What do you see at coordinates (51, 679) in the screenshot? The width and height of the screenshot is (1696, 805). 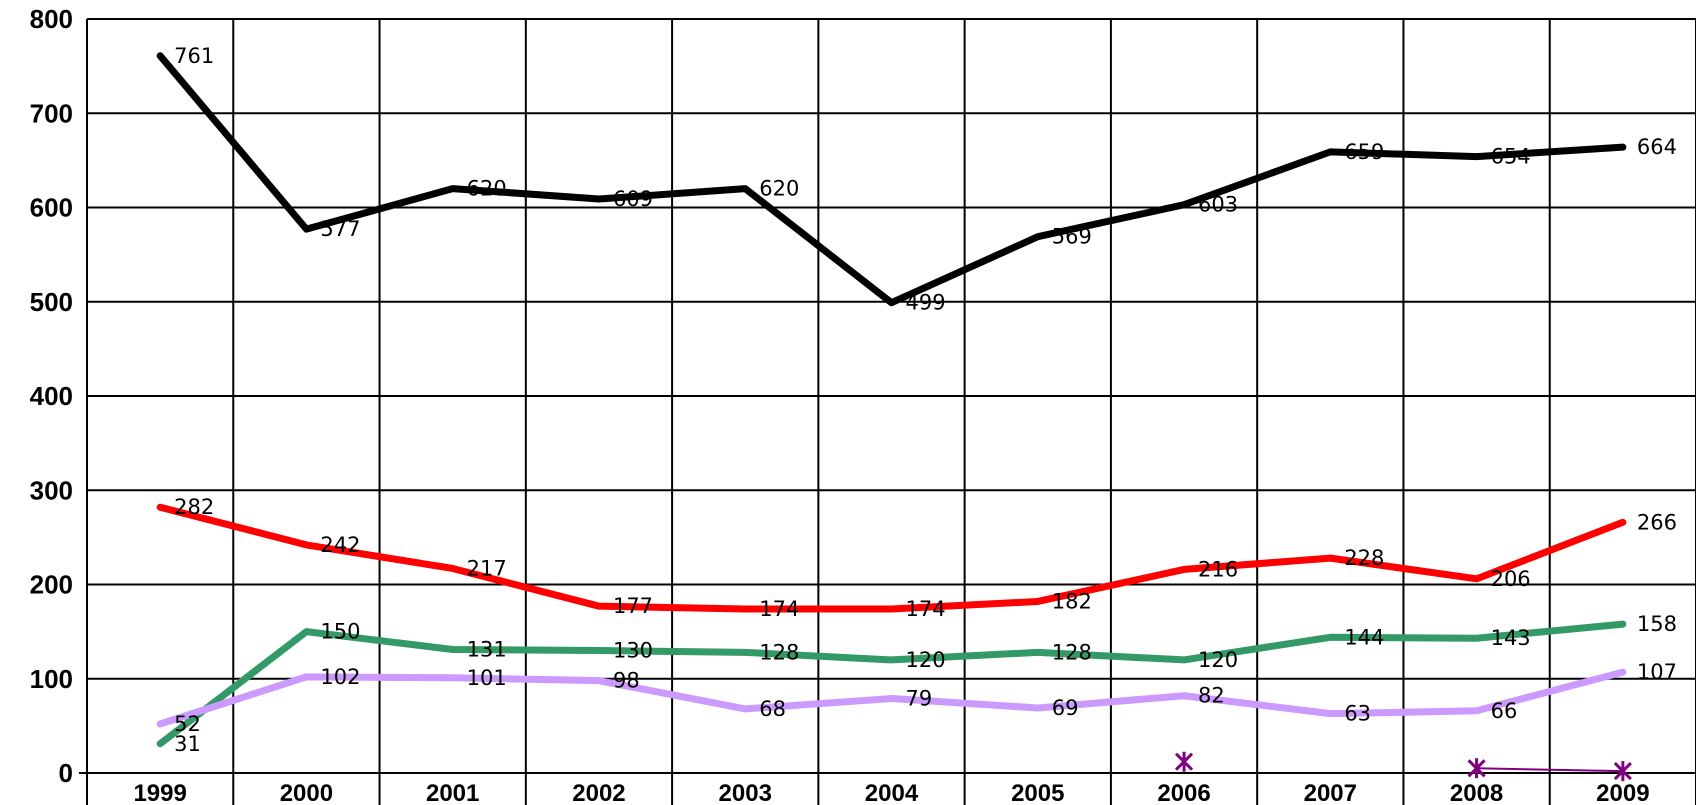 I see `y-tick-label-100: 100` at bounding box center [51, 679].